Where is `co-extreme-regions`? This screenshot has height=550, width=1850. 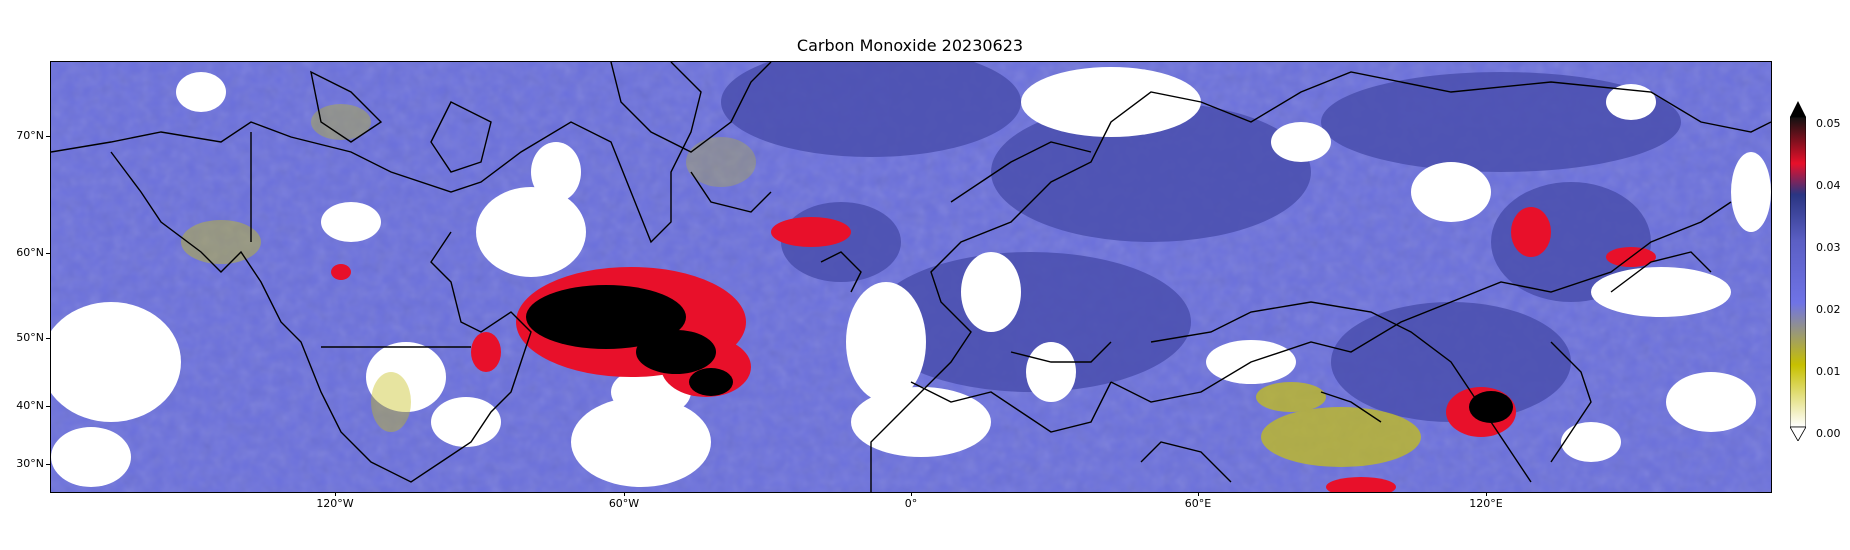 co-extreme-regions is located at coordinates (1019, 354).